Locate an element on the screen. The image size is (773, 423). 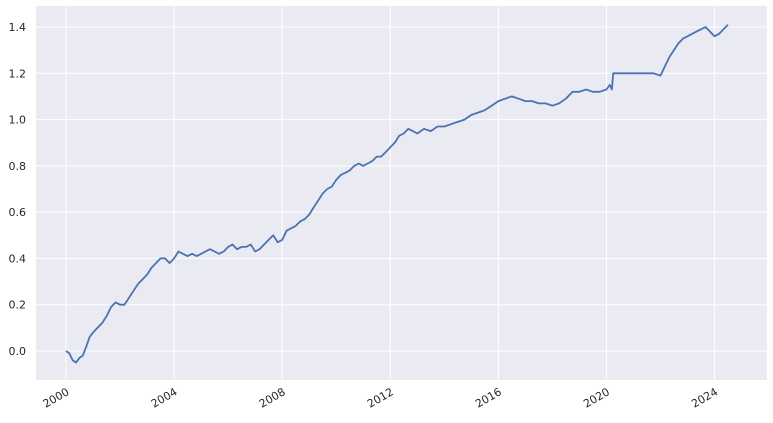
y-tick-label: 0.6 is located at coordinates (18, 212).